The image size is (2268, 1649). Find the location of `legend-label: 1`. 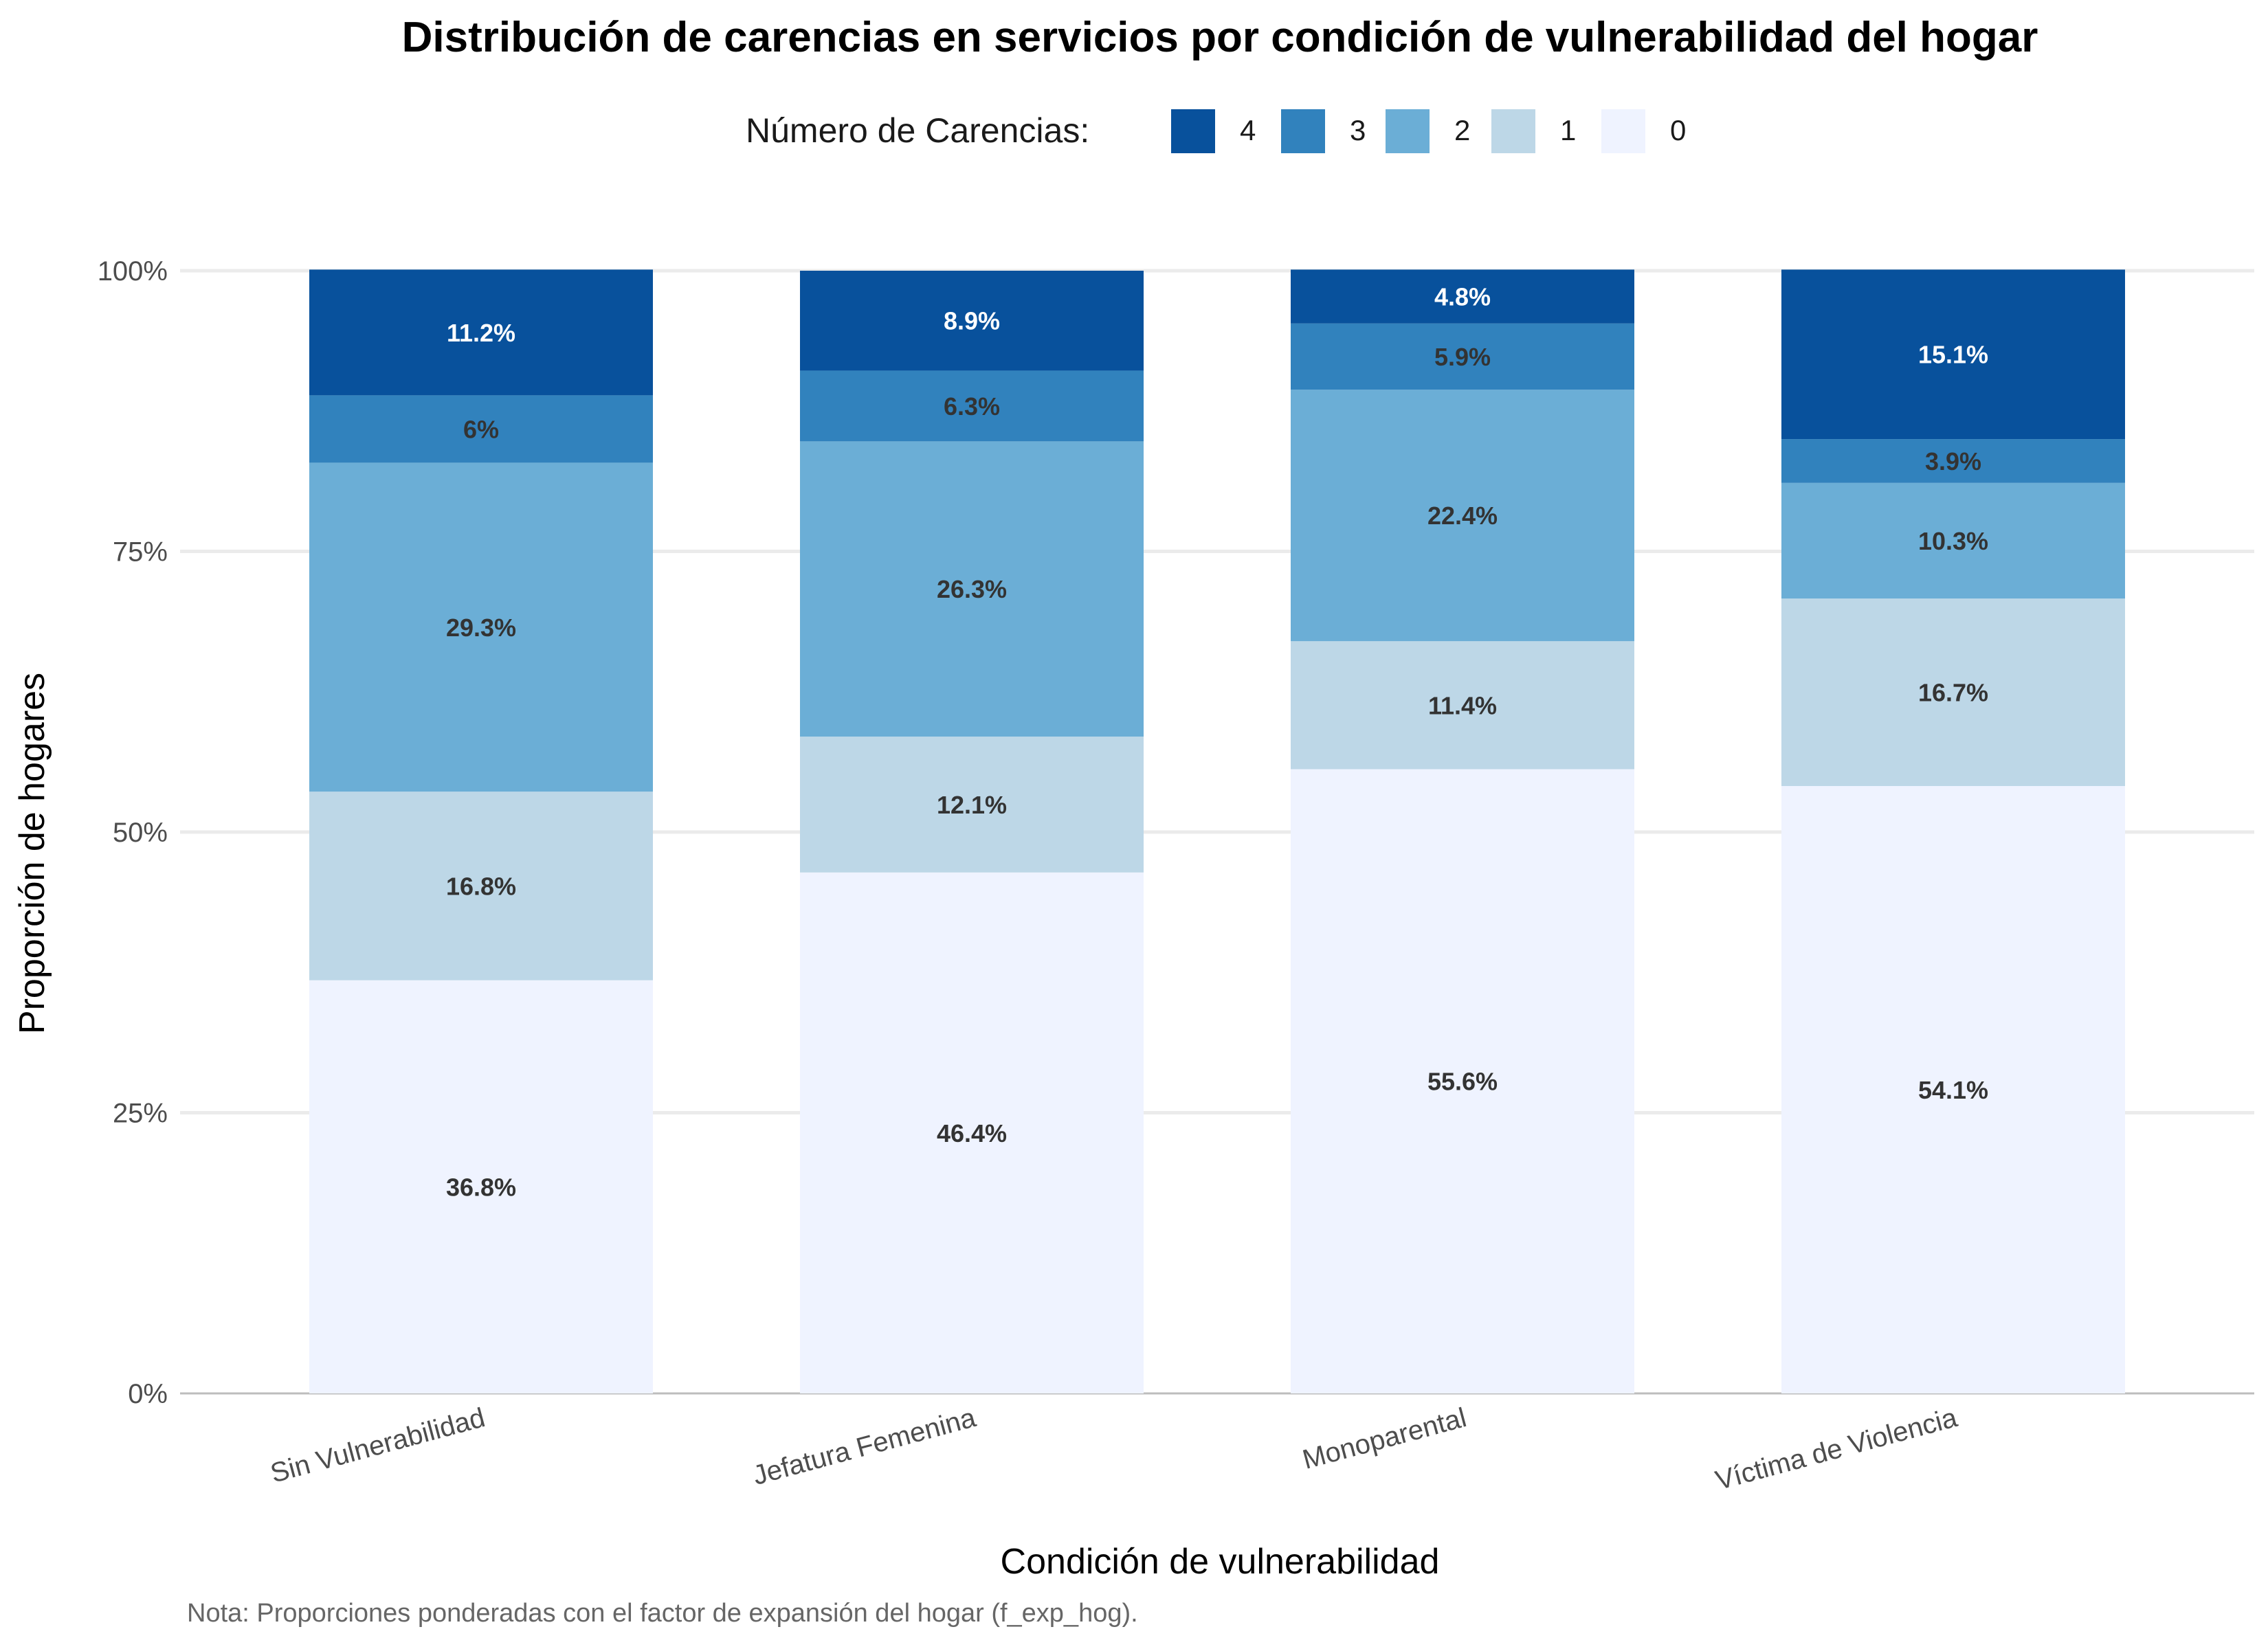

legend-label: 1 is located at coordinates (1568, 130).